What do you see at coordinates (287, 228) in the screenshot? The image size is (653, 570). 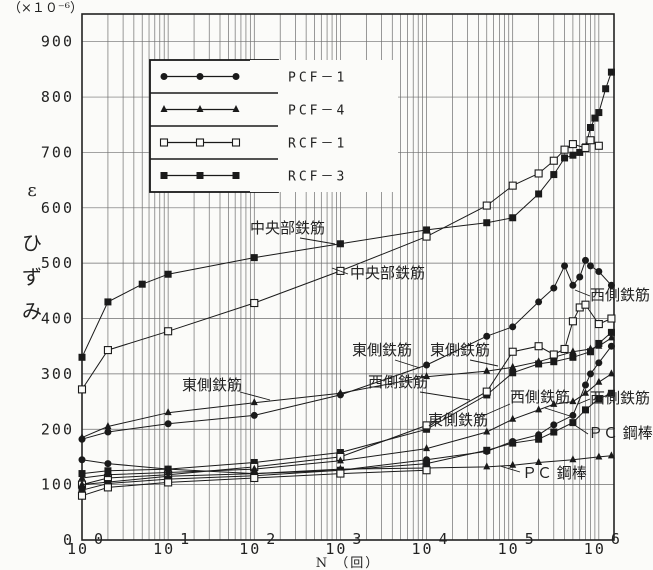 I see `annotation-label: 中央部鉄筋` at bounding box center [287, 228].